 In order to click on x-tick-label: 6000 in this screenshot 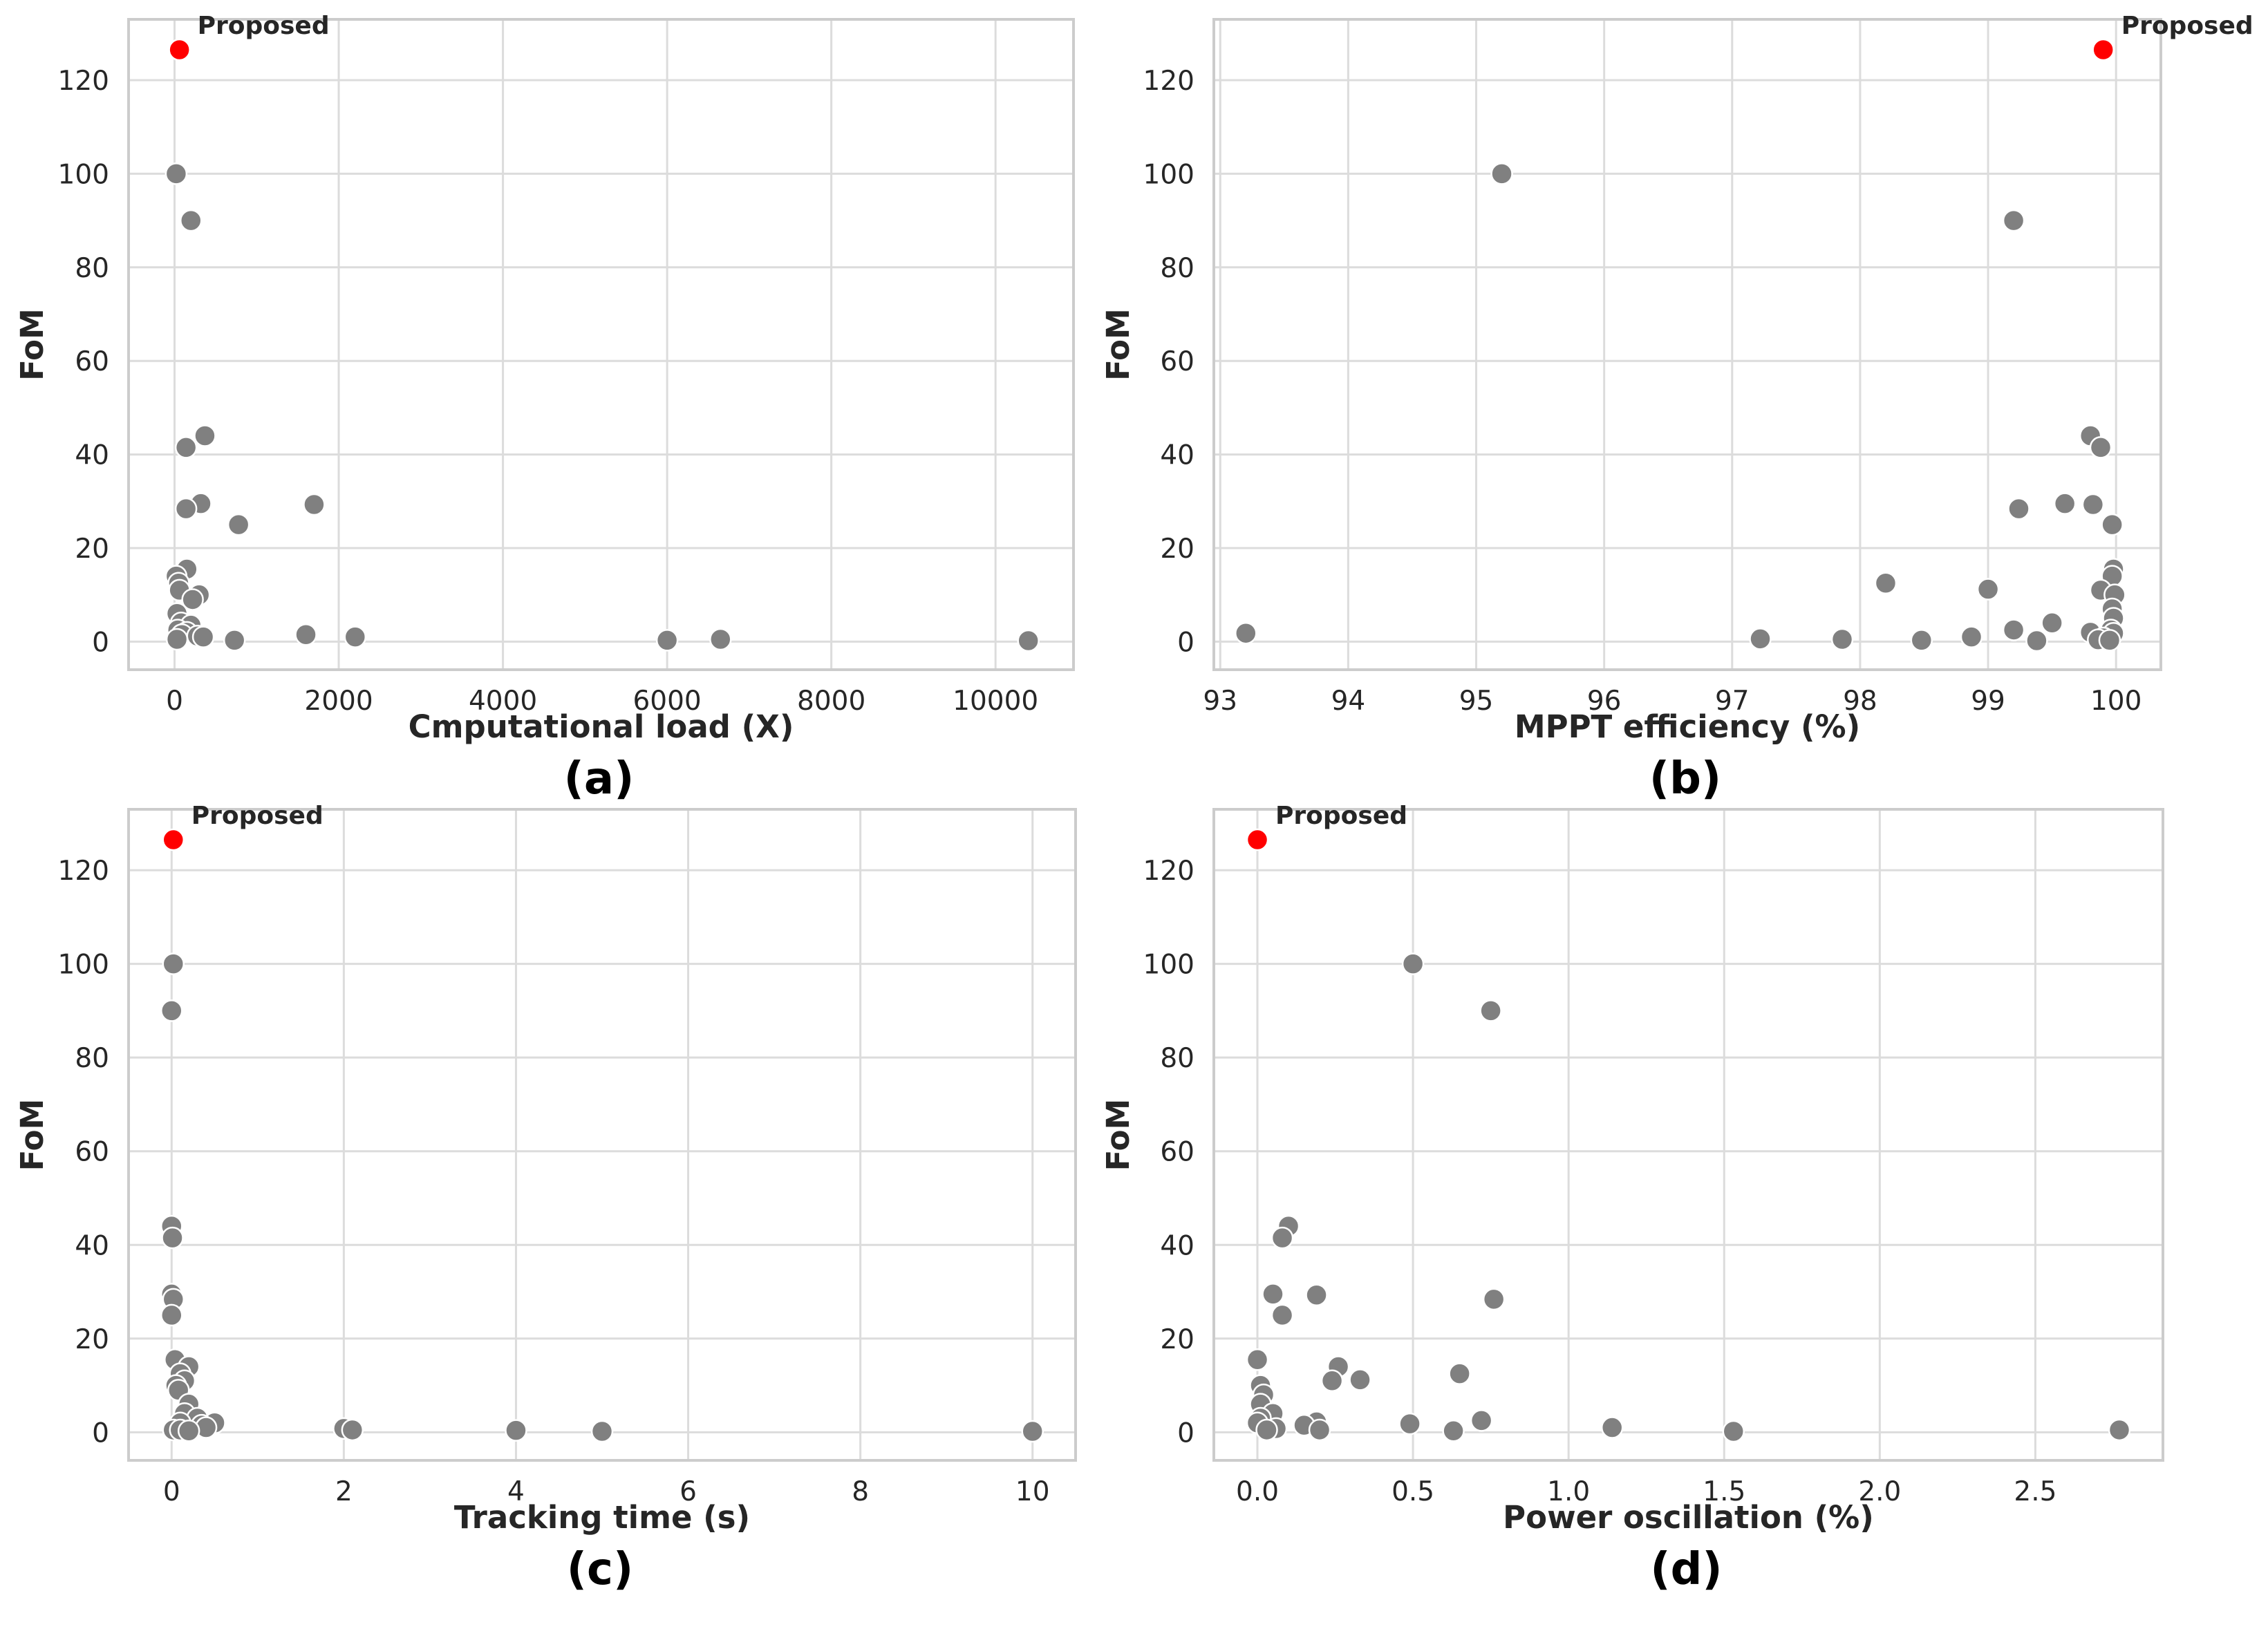, I will do `click(666, 701)`.